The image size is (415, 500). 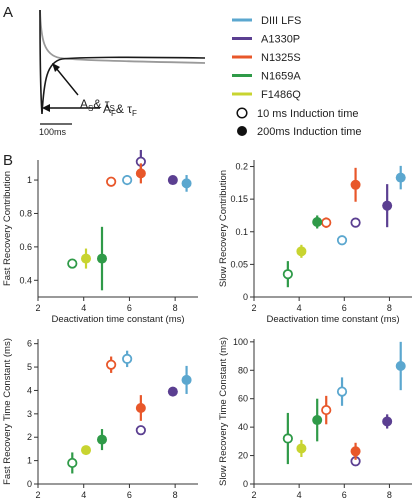 What do you see at coordinates (37, 495) in the screenshot?
I see `x-tick-label-2-0: 2` at bounding box center [37, 495].